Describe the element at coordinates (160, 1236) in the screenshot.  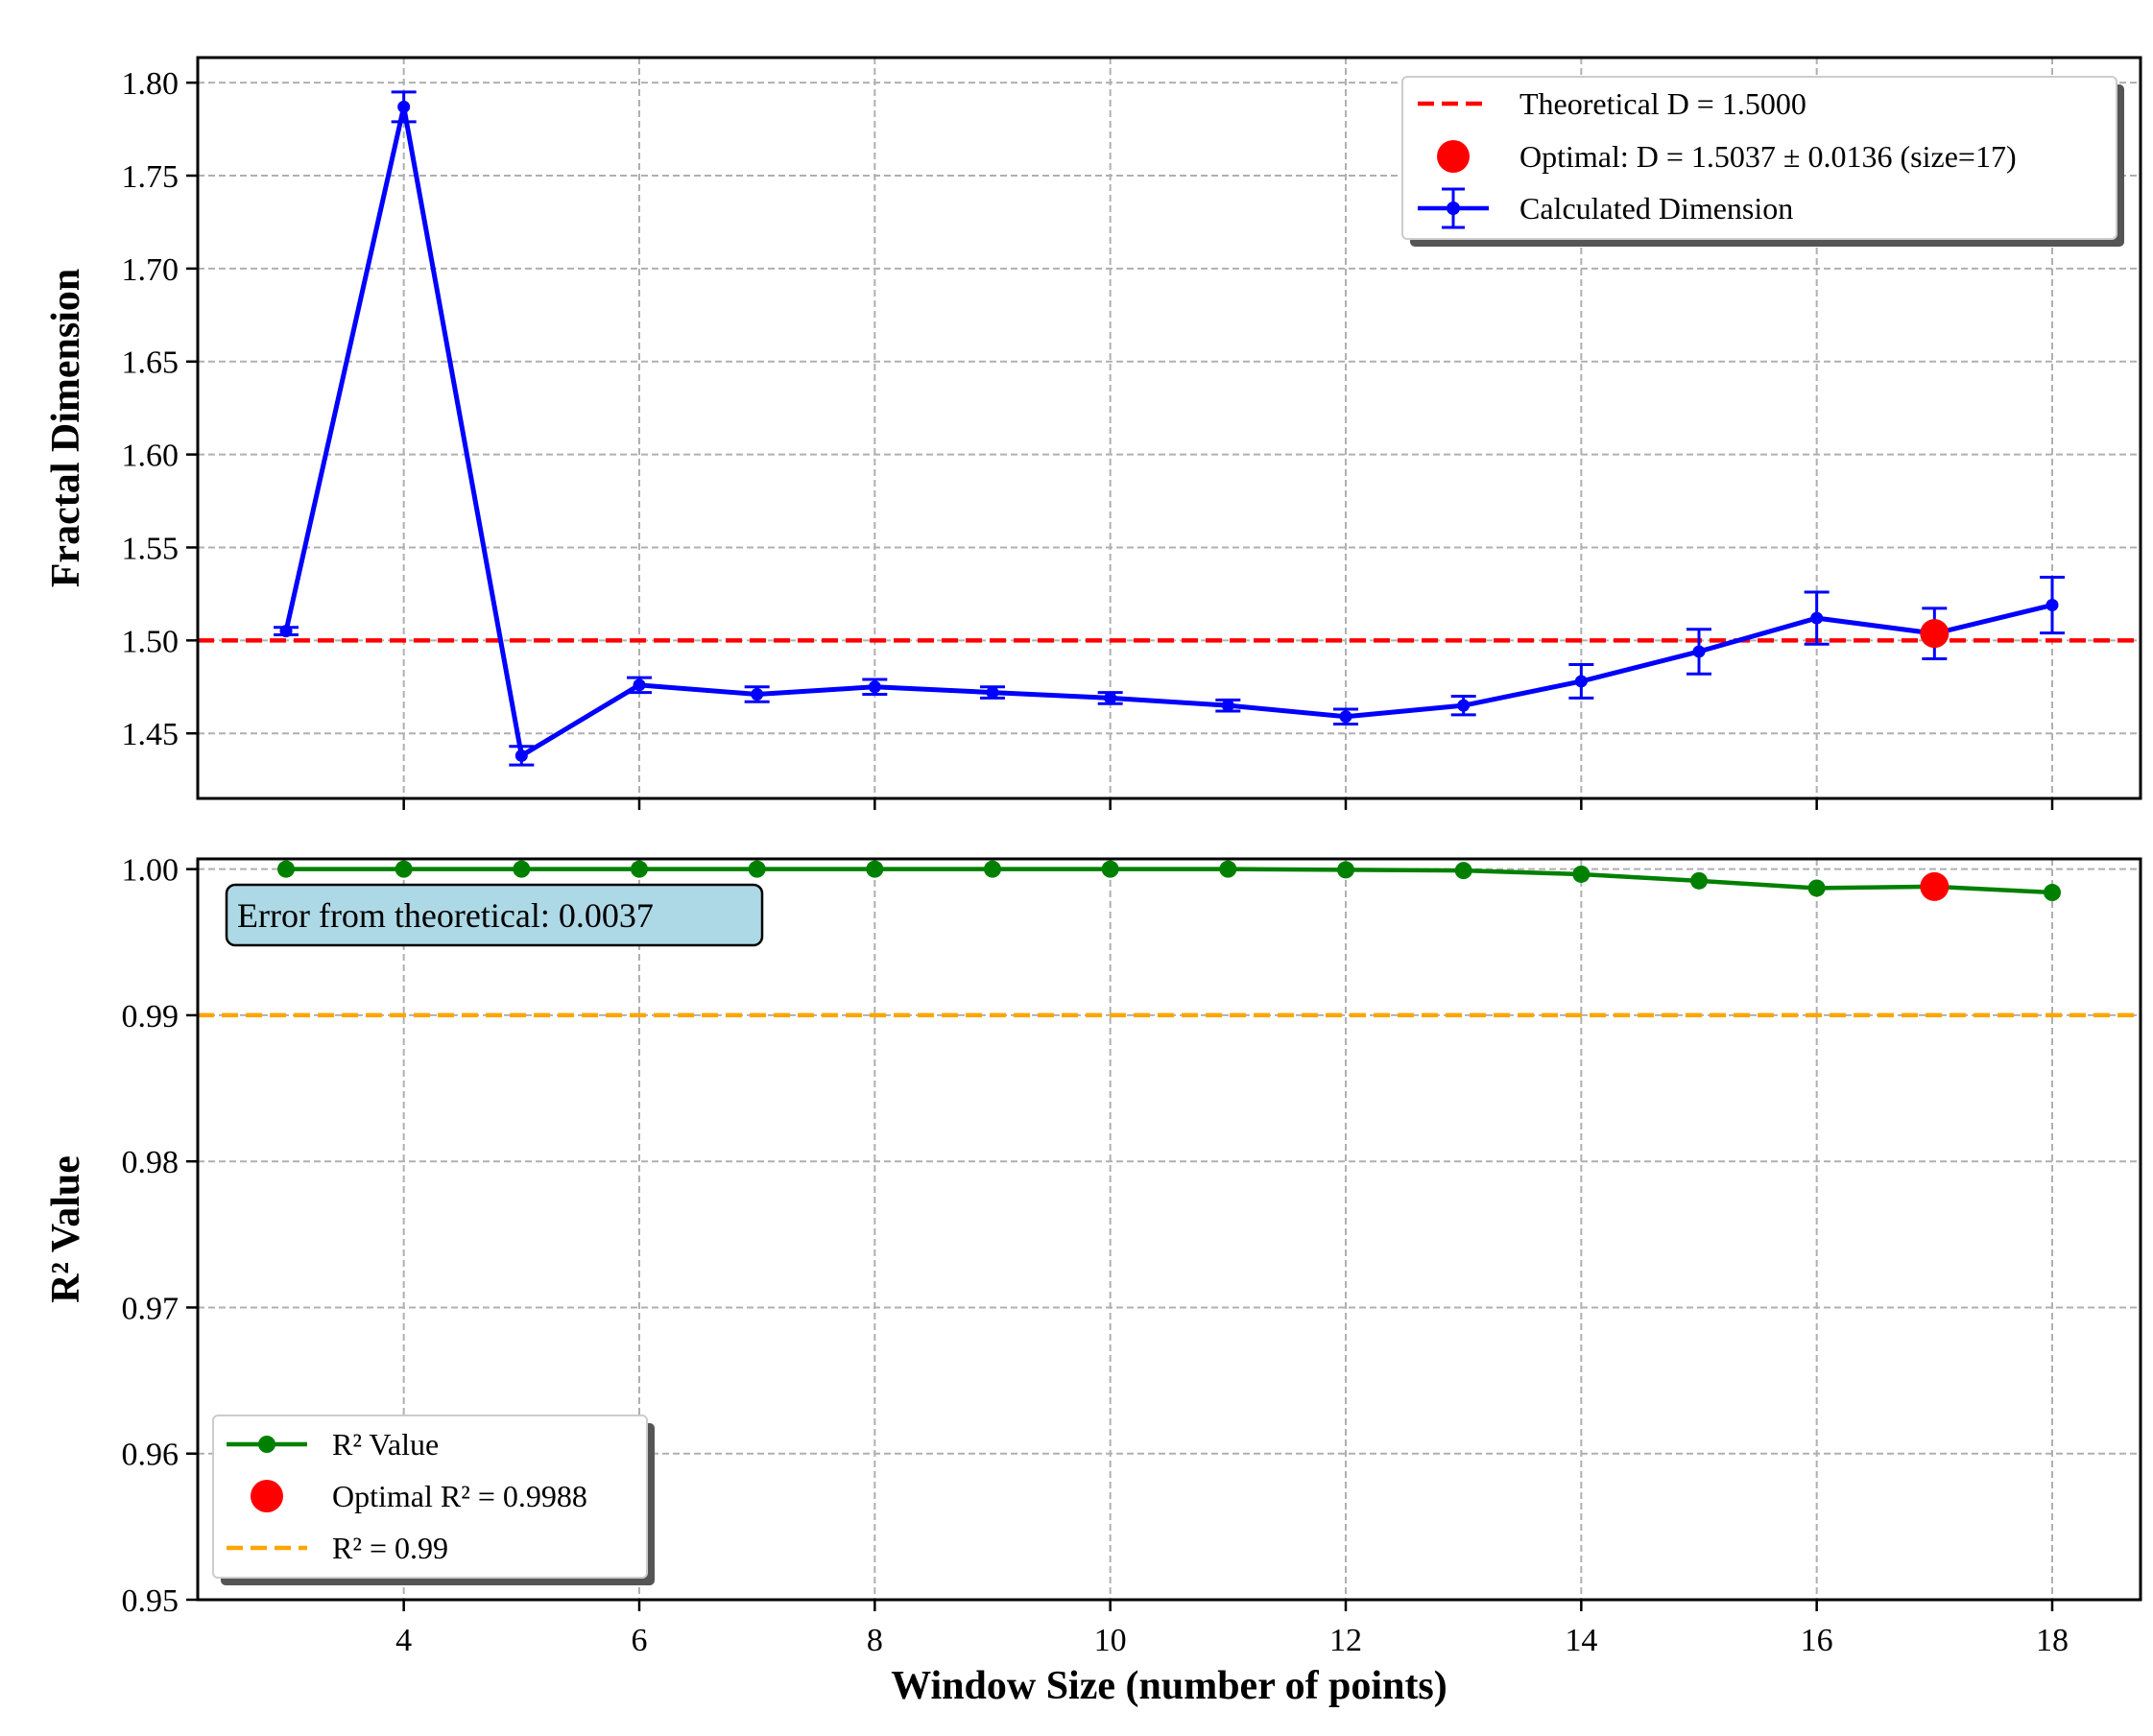
I see `y-ticks-bottom: 0.95 0.96 0.97 0.98 0.99 1.00` at that location.